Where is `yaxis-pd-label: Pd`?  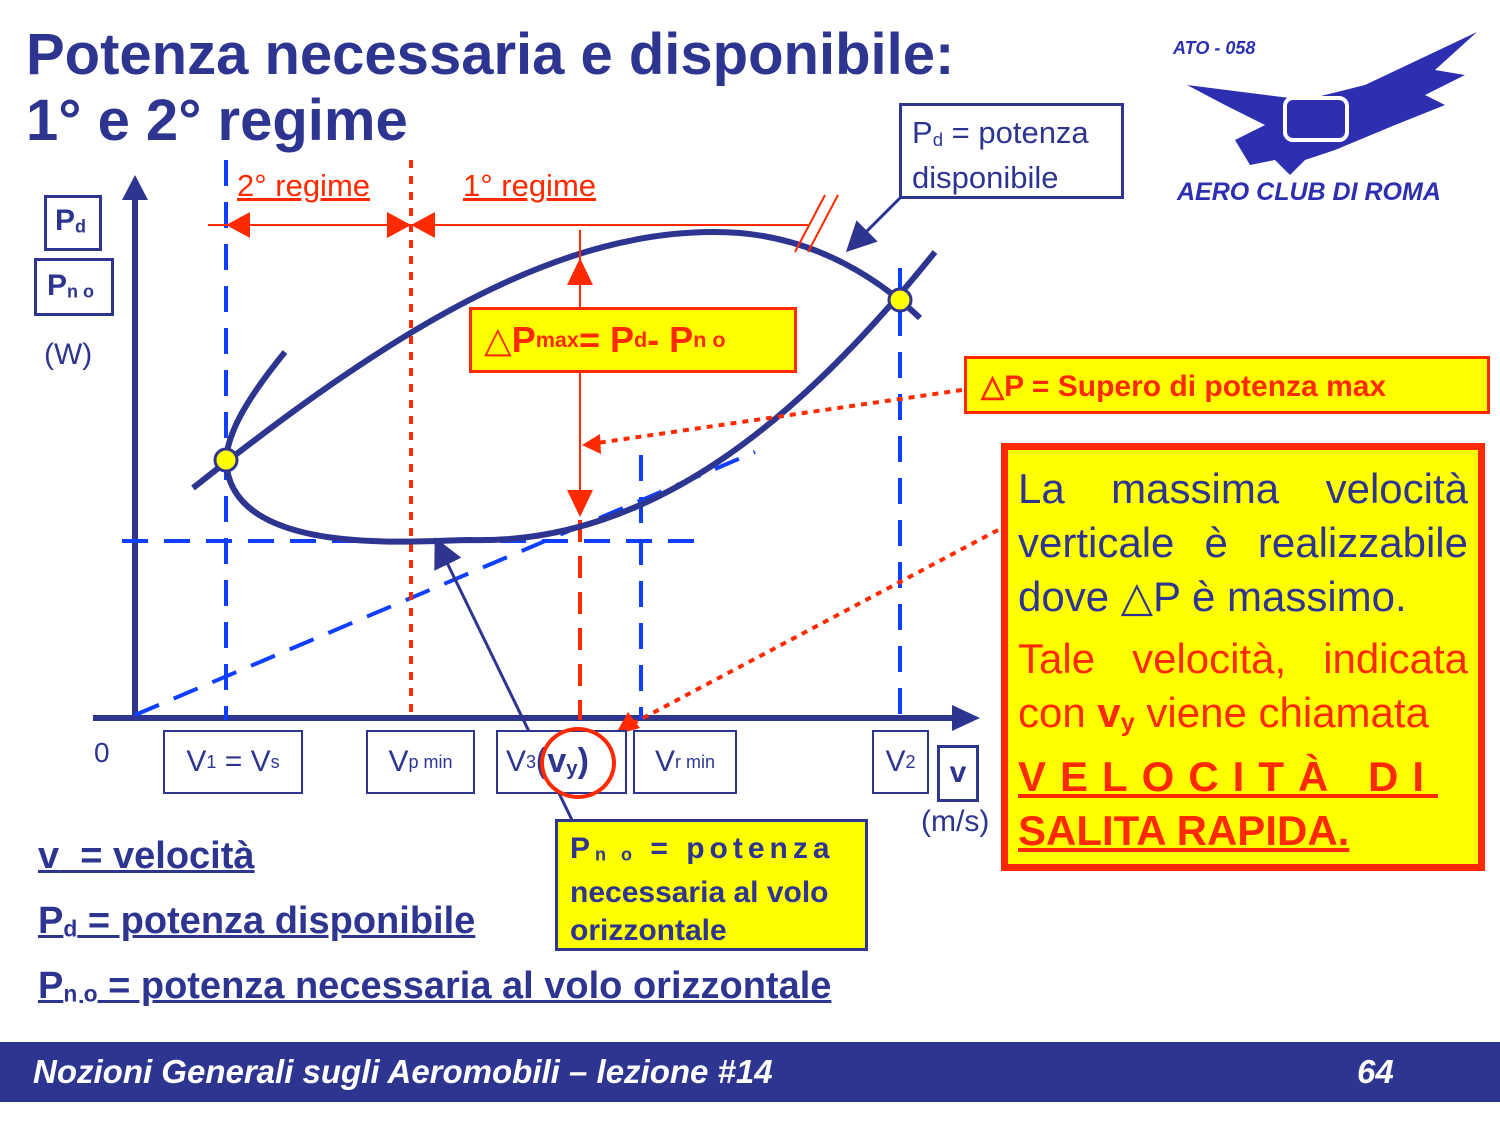
yaxis-pd-label: Pd is located at coordinates (73, 223).